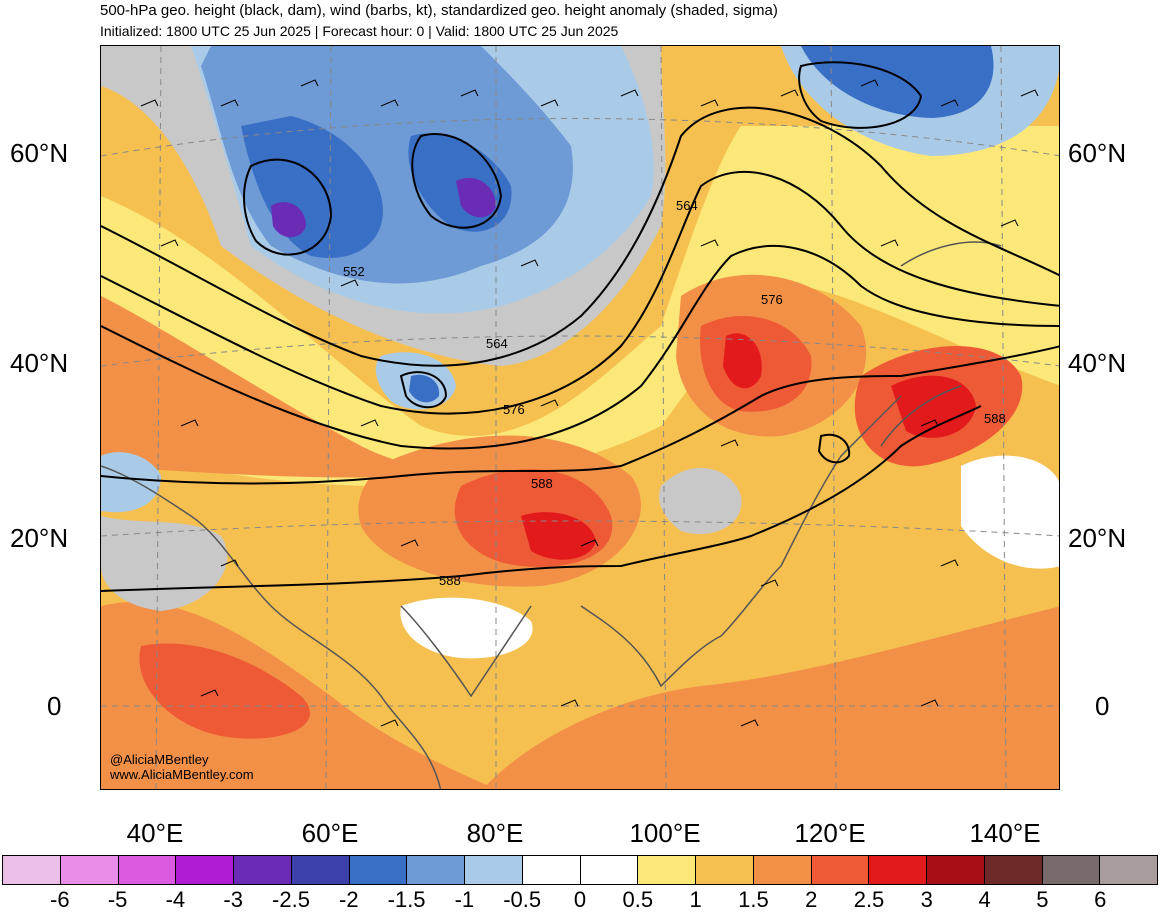 The width and height of the screenshot is (1160, 914). I want to click on lon-label: 60°E, so click(330, 833).